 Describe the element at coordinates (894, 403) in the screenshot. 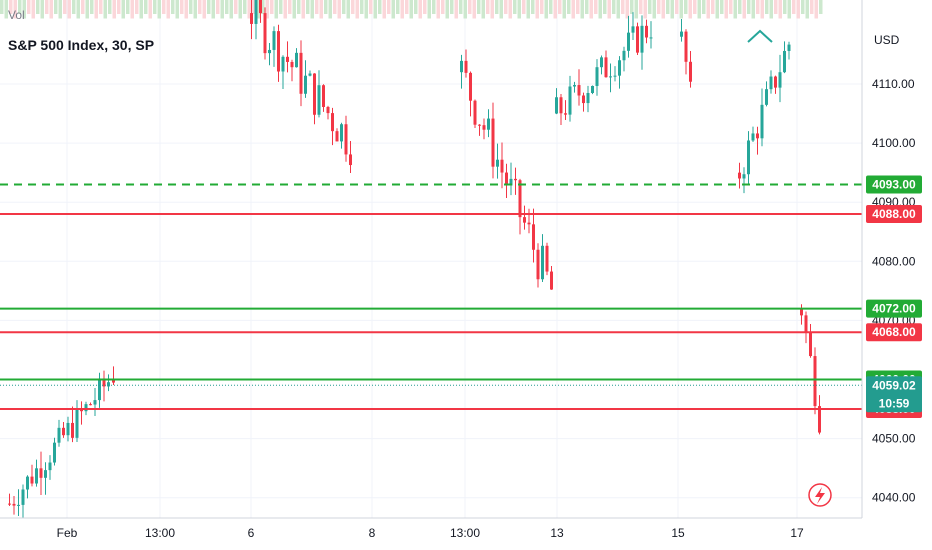

I see `bar-countdown-label: 10:59` at that location.